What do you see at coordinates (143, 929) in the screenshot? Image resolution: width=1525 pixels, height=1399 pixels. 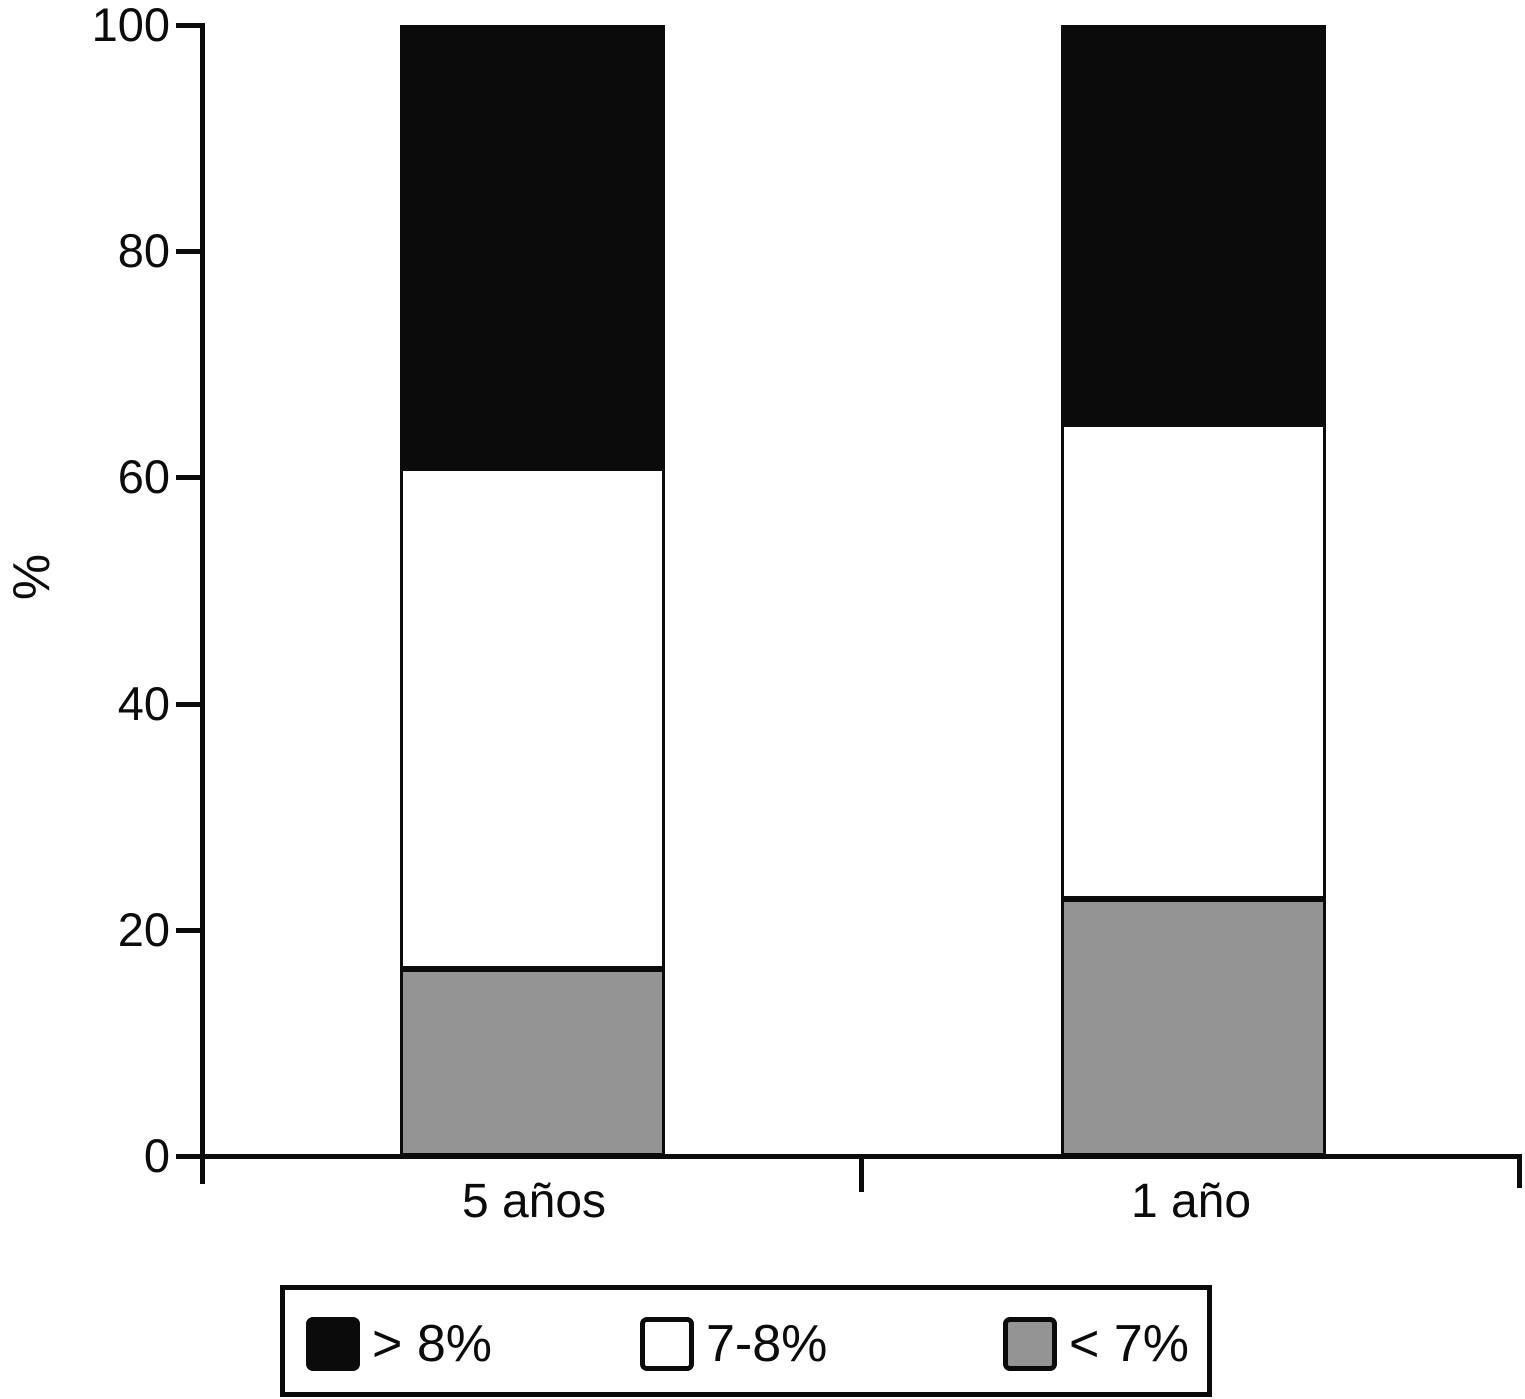 I see `y-tick-label: 20` at bounding box center [143, 929].